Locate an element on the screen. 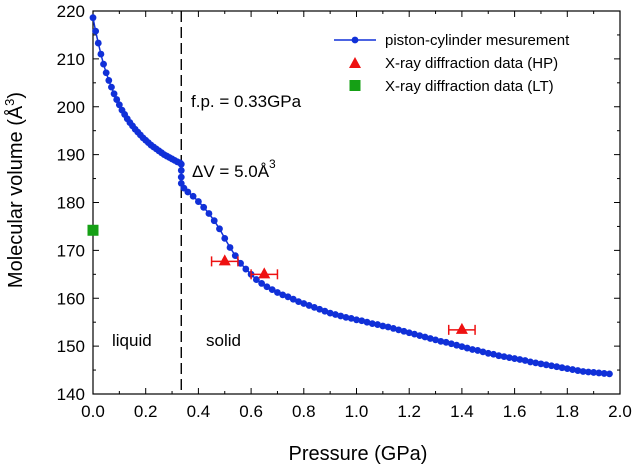 The width and height of the screenshot is (640, 469). x-tick-label: 0.8 is located at coordinates (304, 411).